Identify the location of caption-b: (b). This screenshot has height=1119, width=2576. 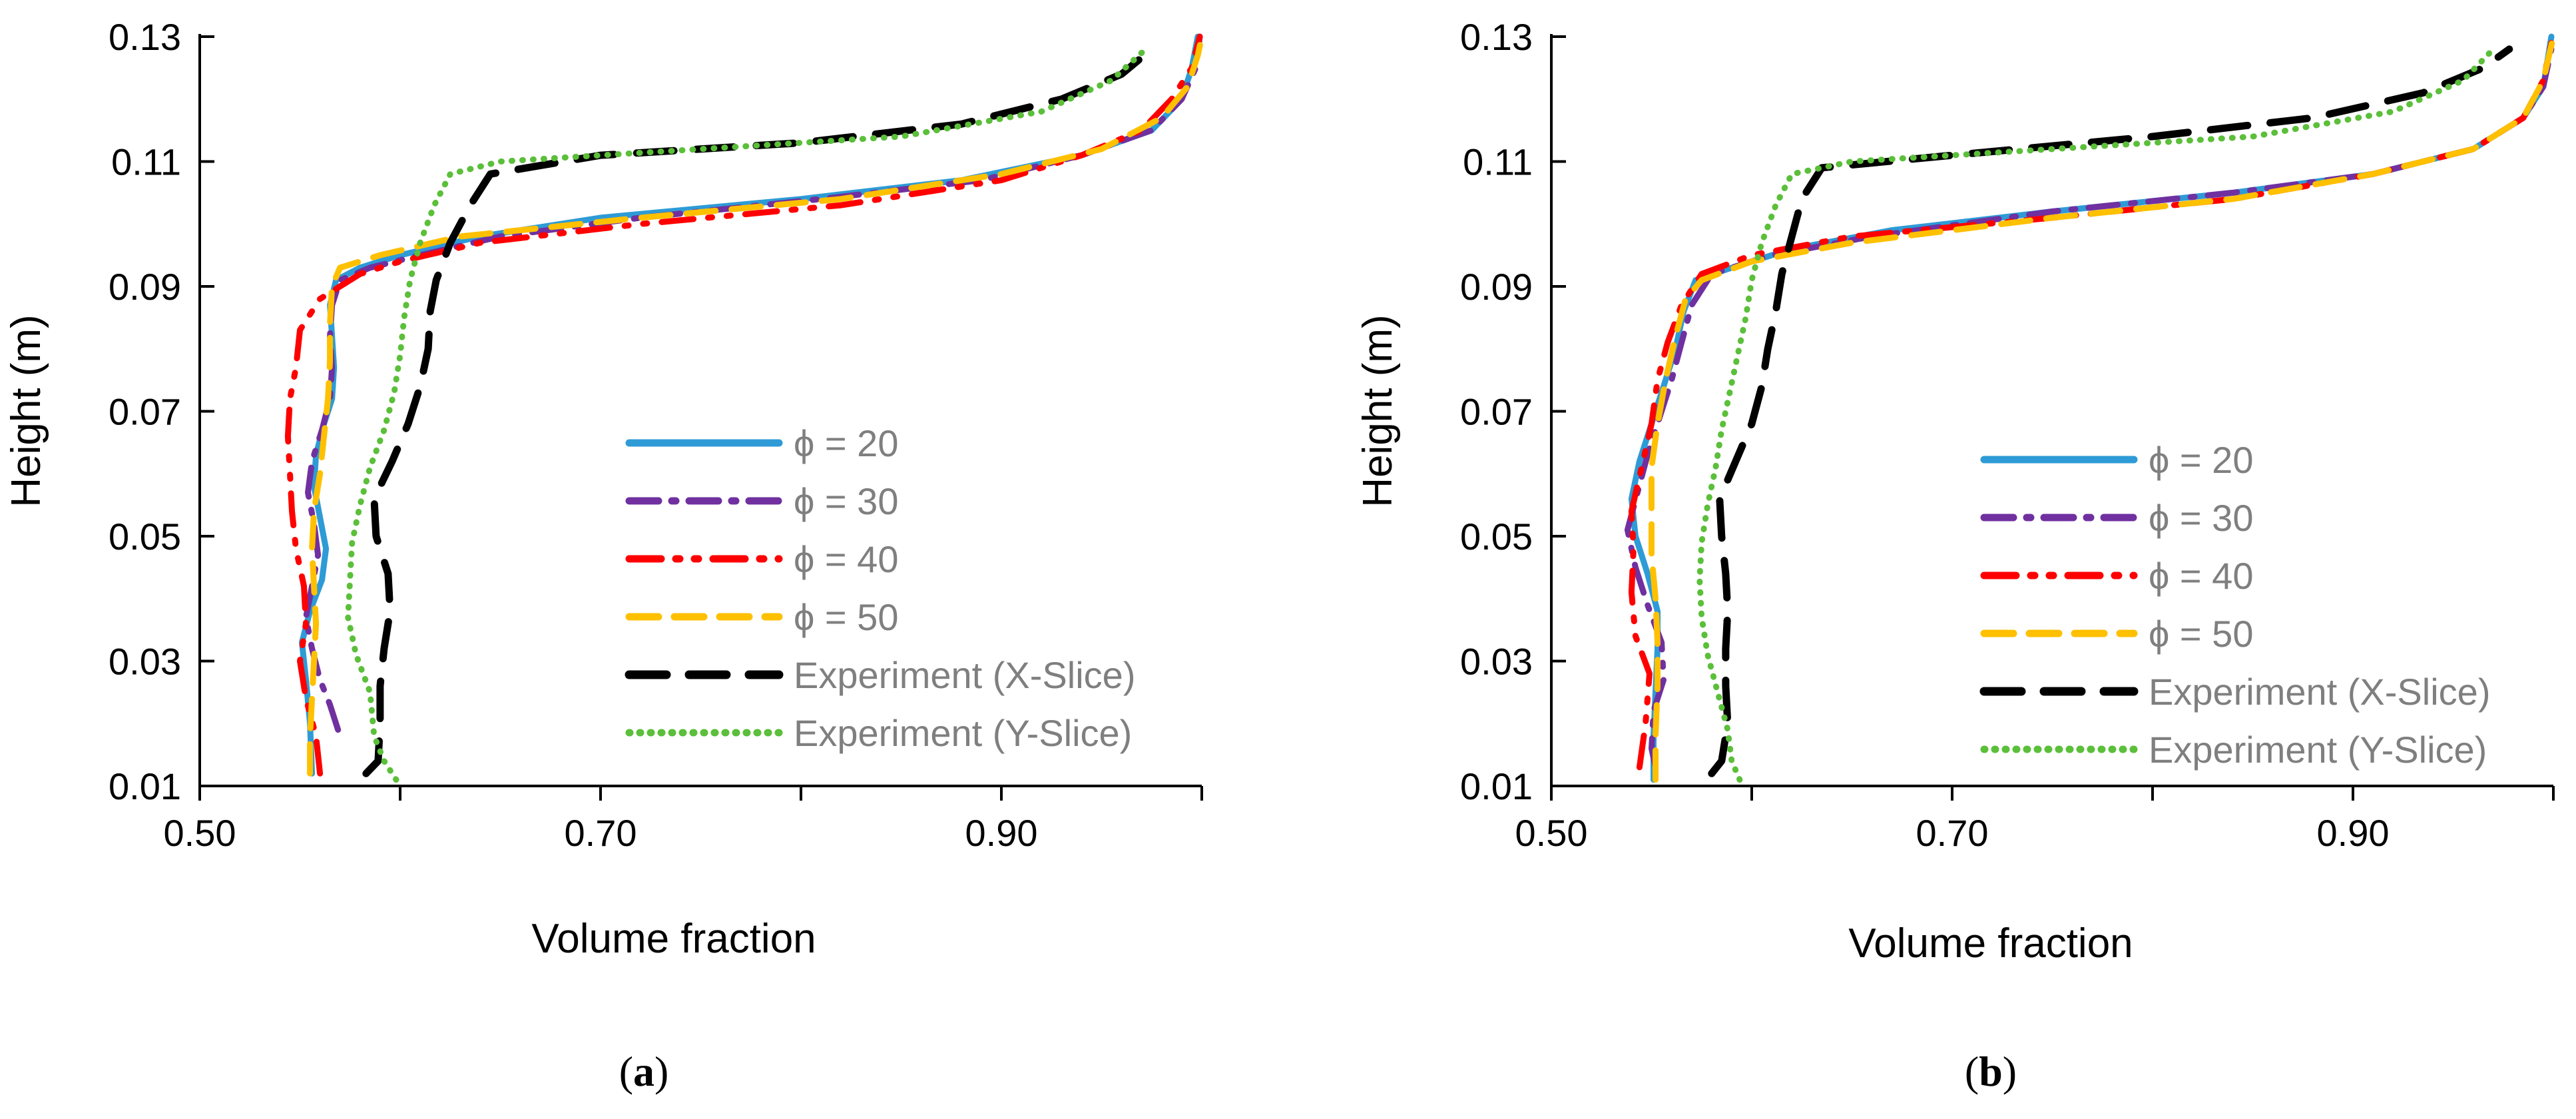
(1991, 1071).